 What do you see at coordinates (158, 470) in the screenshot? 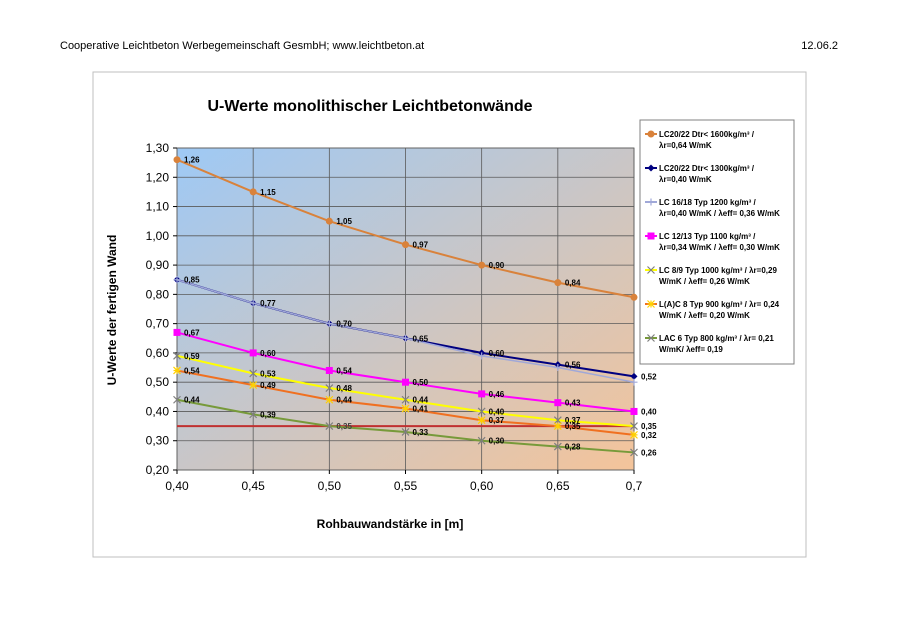
I see `y-tick-label: 0,20` at bounding box center [158, 470].